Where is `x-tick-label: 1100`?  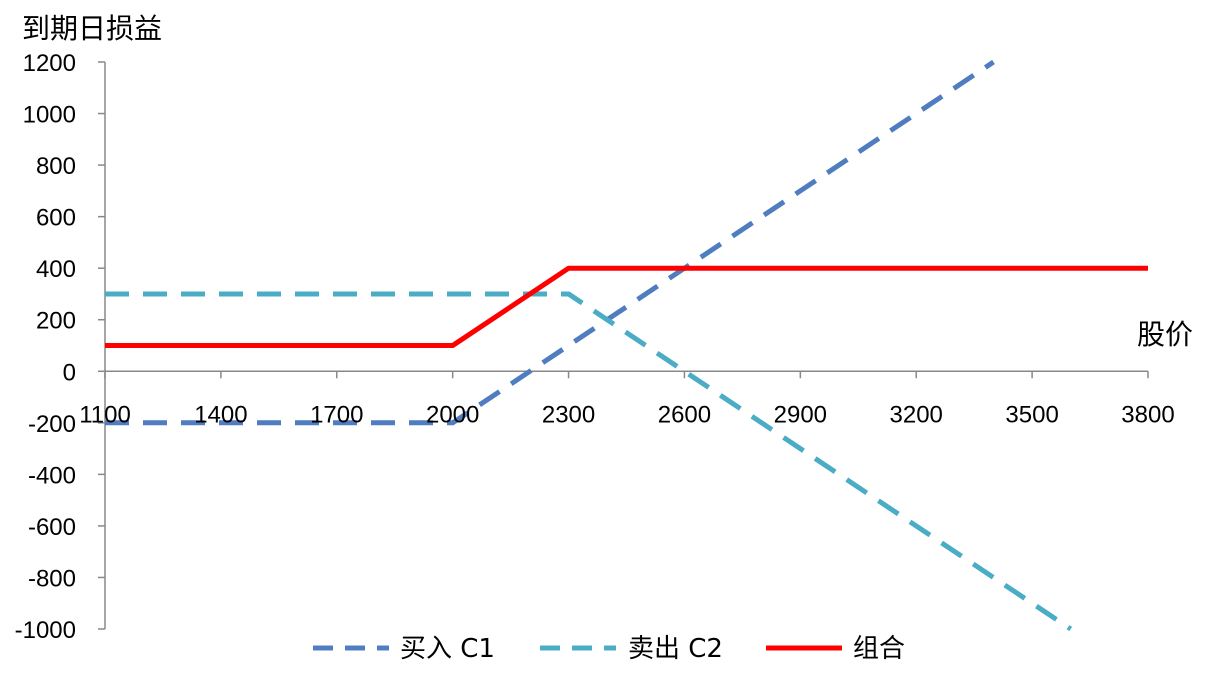
x-tick-label: 1100 is located at coordinates (105, 414).